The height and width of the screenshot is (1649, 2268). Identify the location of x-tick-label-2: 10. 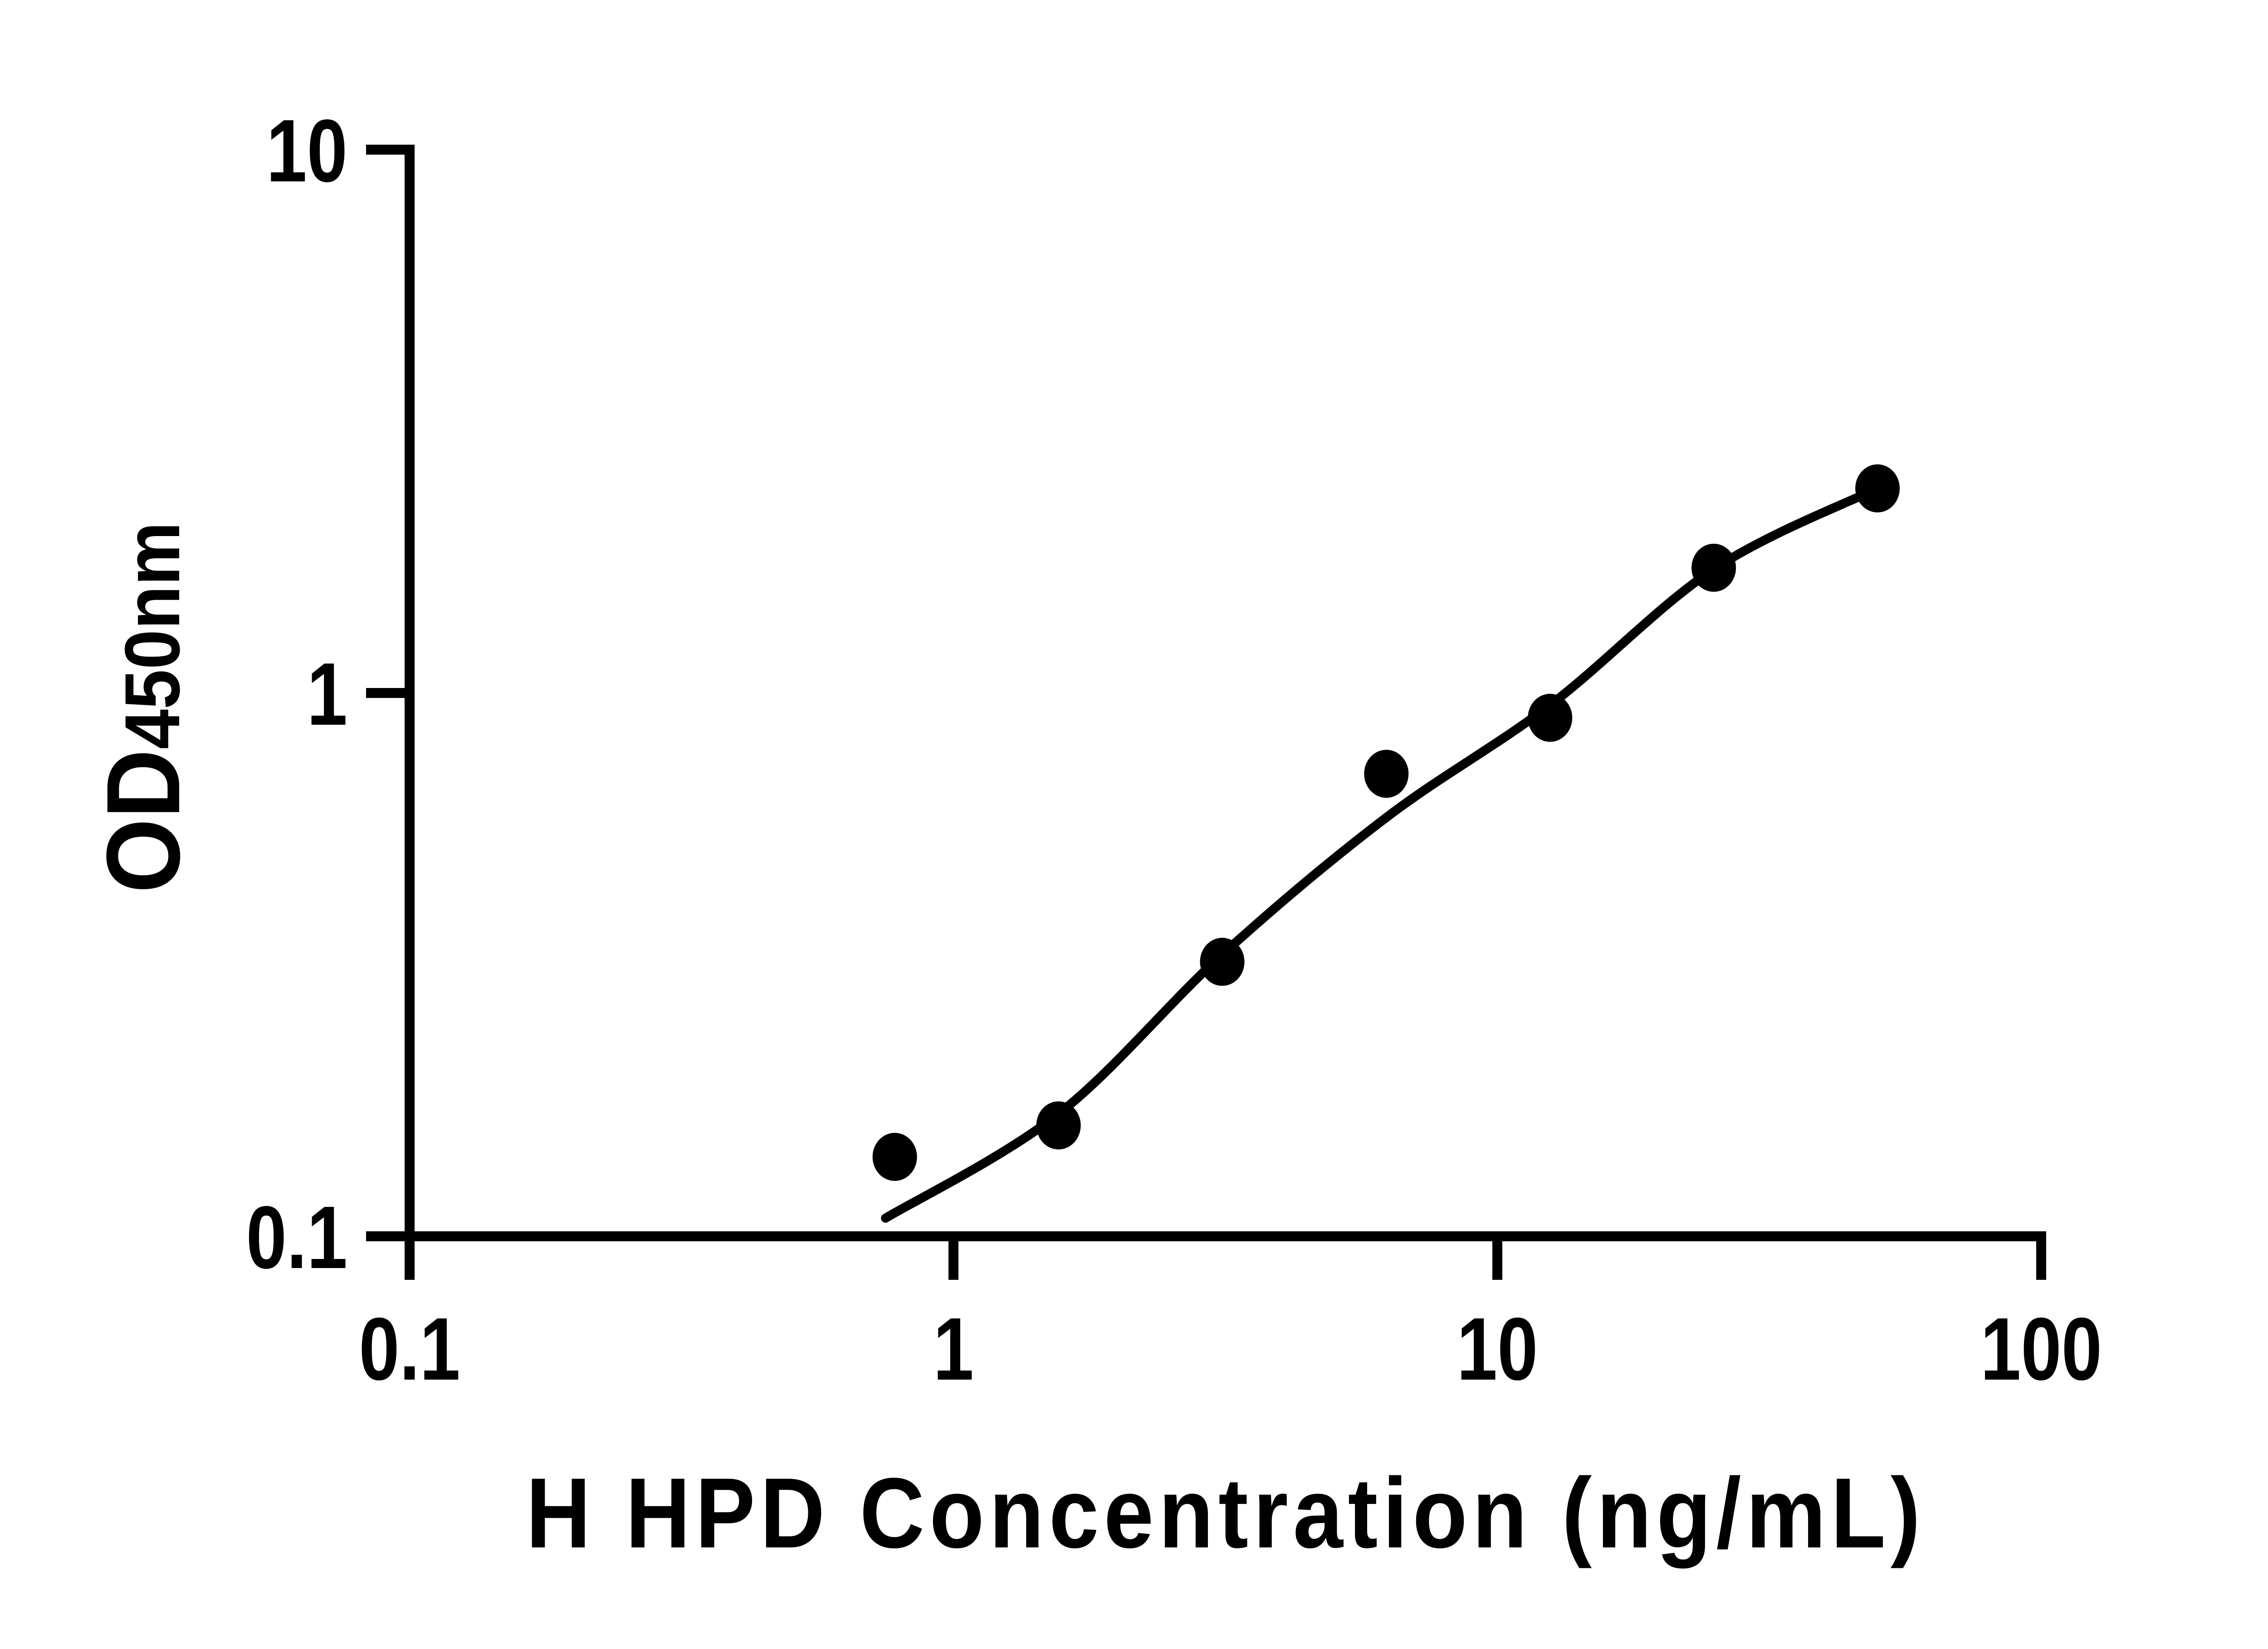
(1498, 1349).